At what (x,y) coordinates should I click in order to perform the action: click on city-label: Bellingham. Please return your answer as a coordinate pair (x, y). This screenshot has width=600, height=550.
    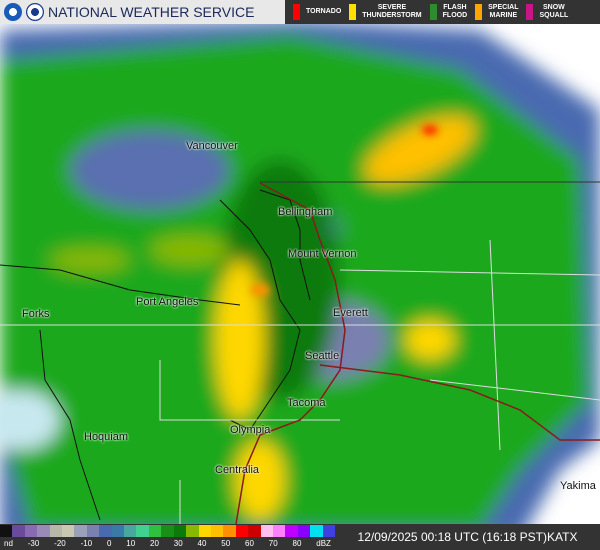
    Looking at the image, I should click on (305, 212).